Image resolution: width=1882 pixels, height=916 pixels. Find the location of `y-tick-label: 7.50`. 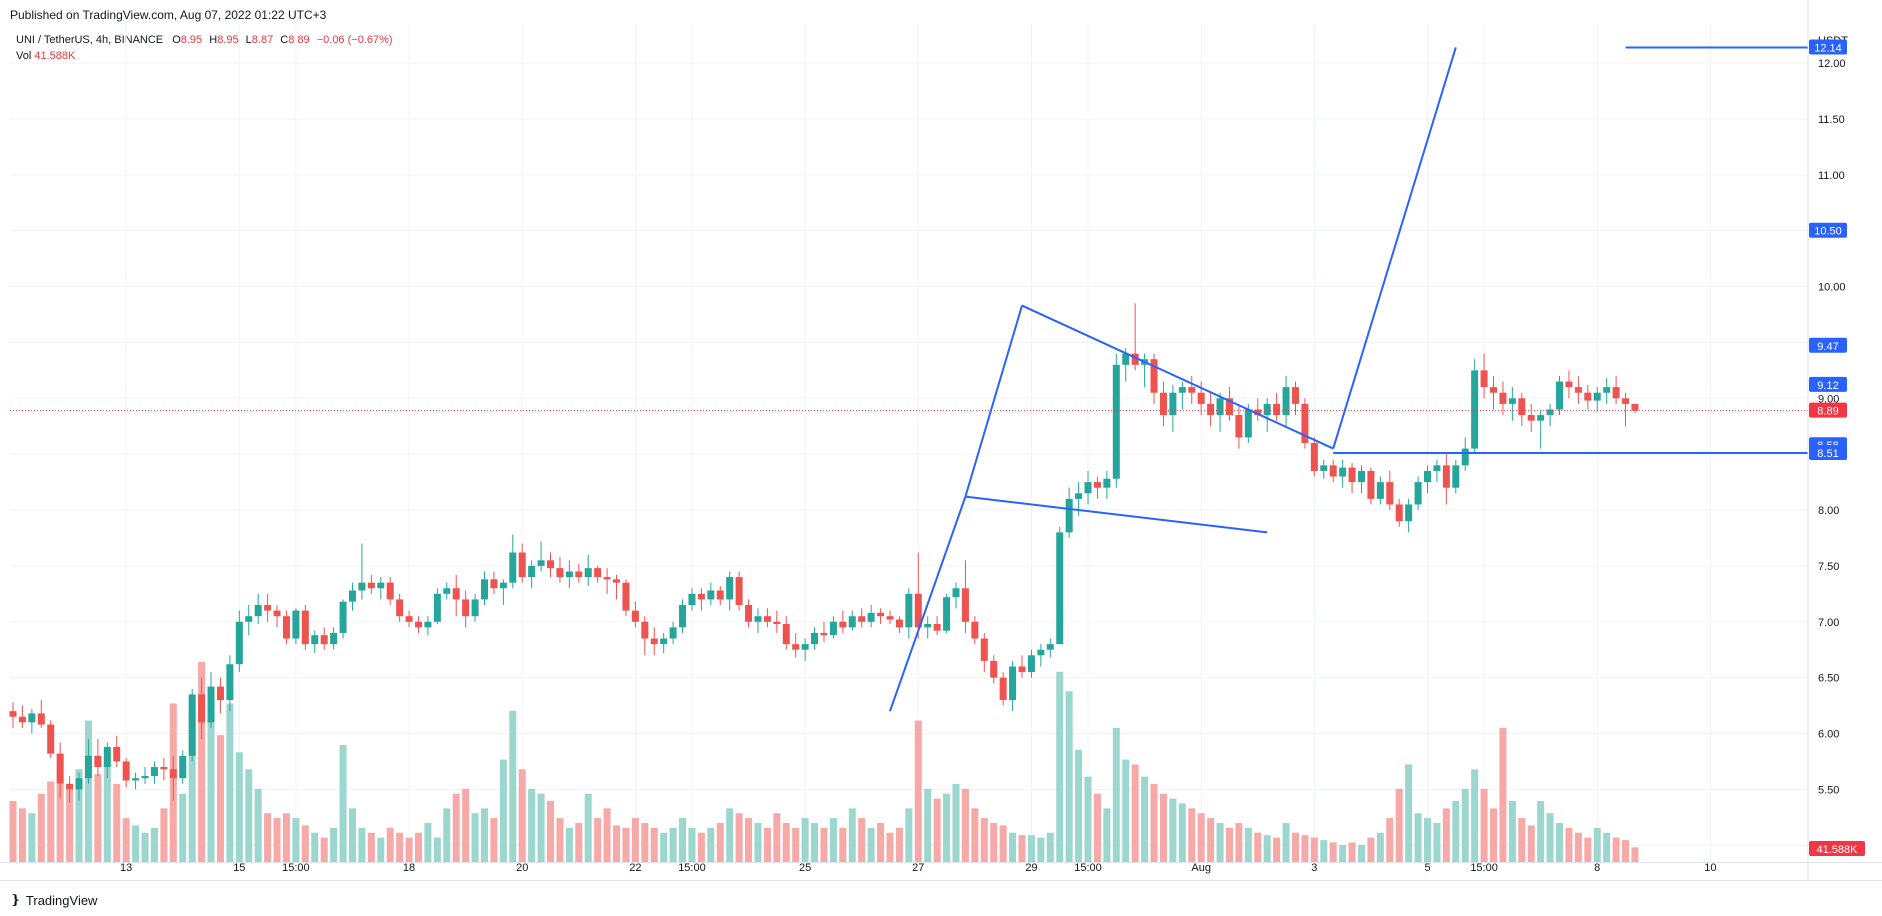

y-tick-label: 7.50 is located at coordinates (1828, 567).